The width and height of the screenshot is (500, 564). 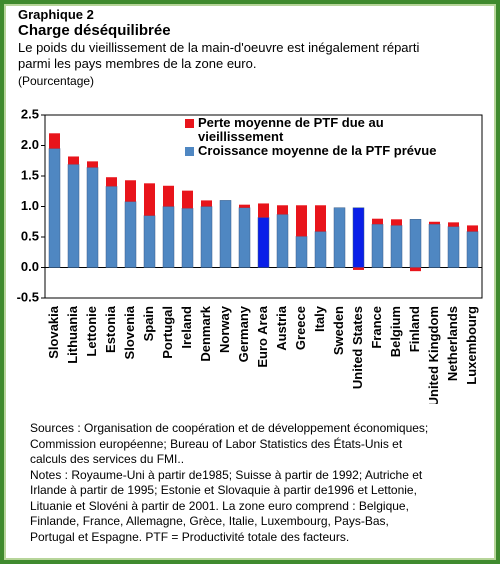 What do you see at coordinates (319, 318) in the screenshot?
I see `x-tick-label: Italy` at bounding box center [319, 318].